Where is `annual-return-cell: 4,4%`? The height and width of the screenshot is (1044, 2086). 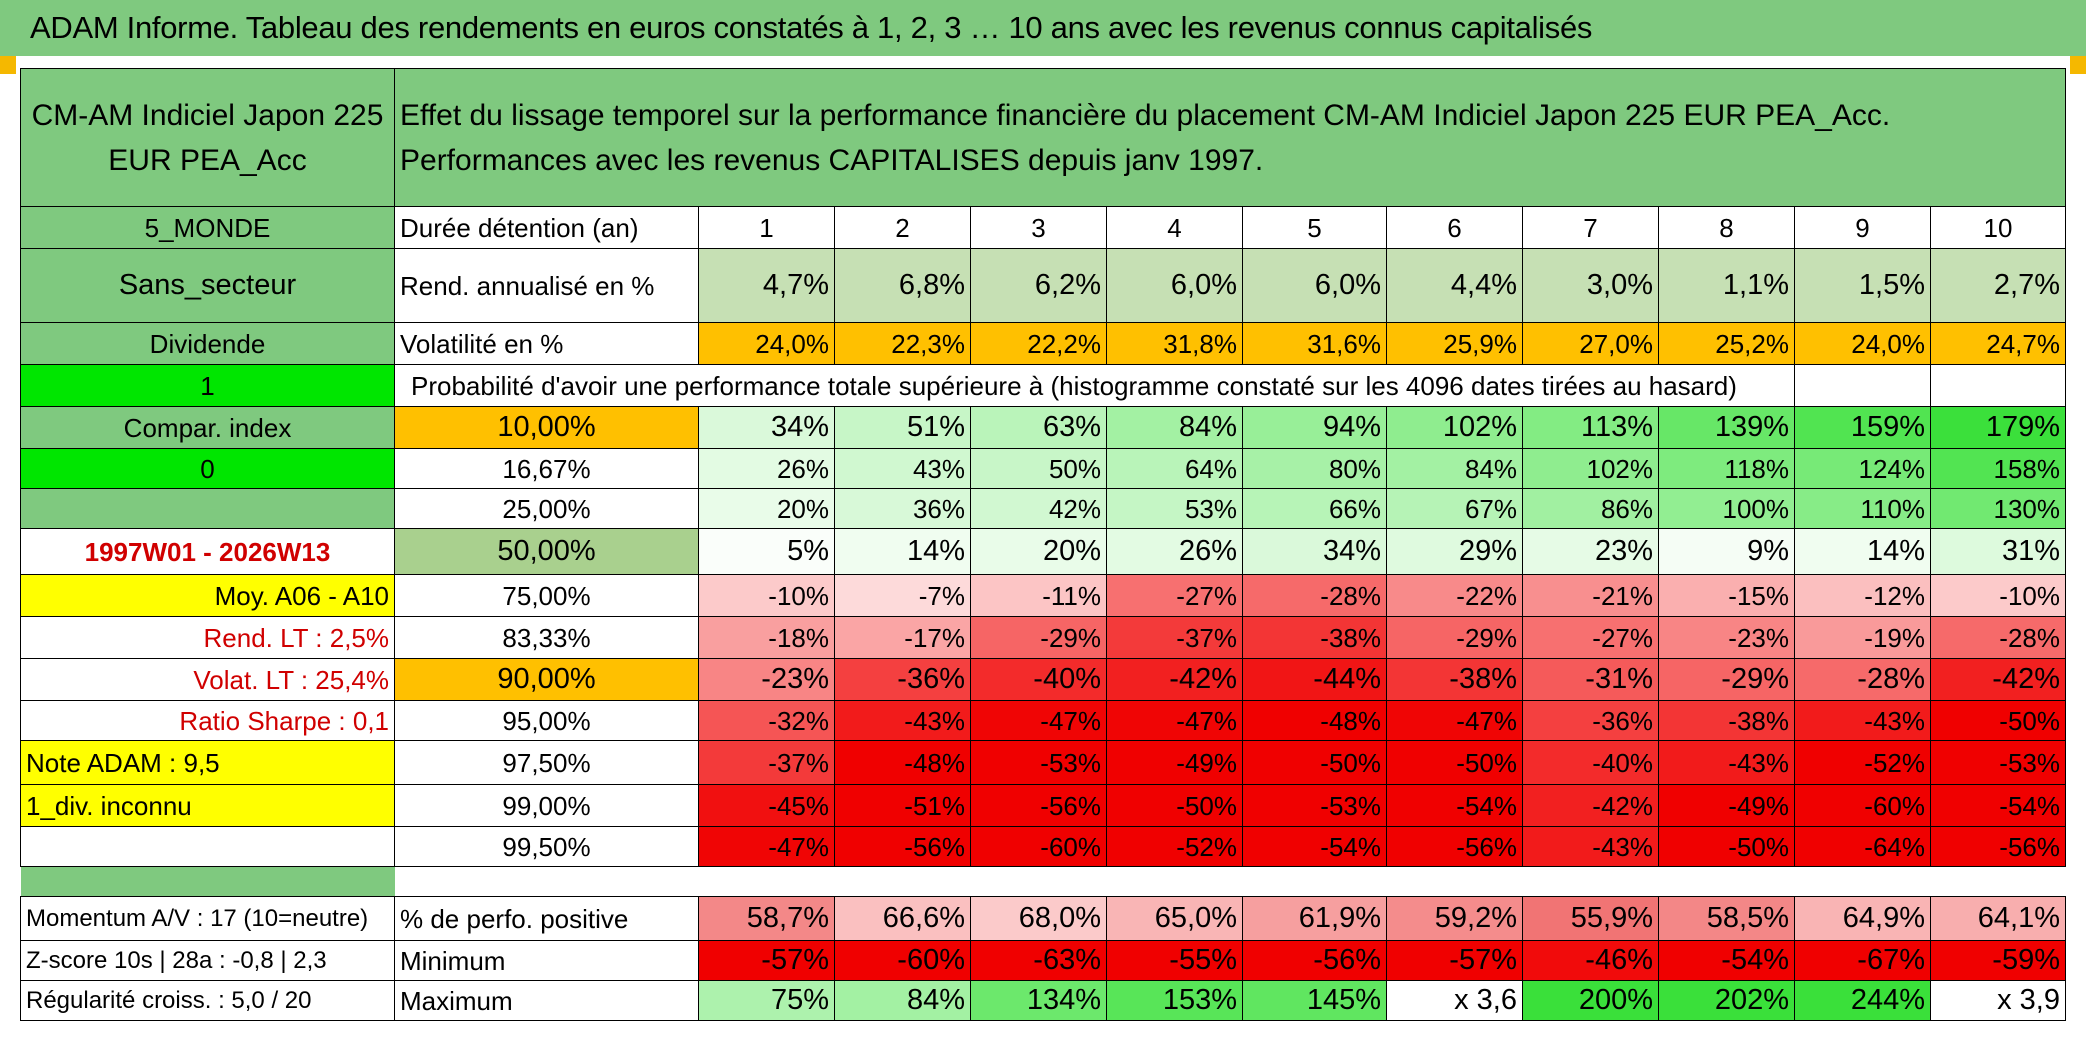
annual-return-cell: 4,4% is located at coordinates (1454, 285).